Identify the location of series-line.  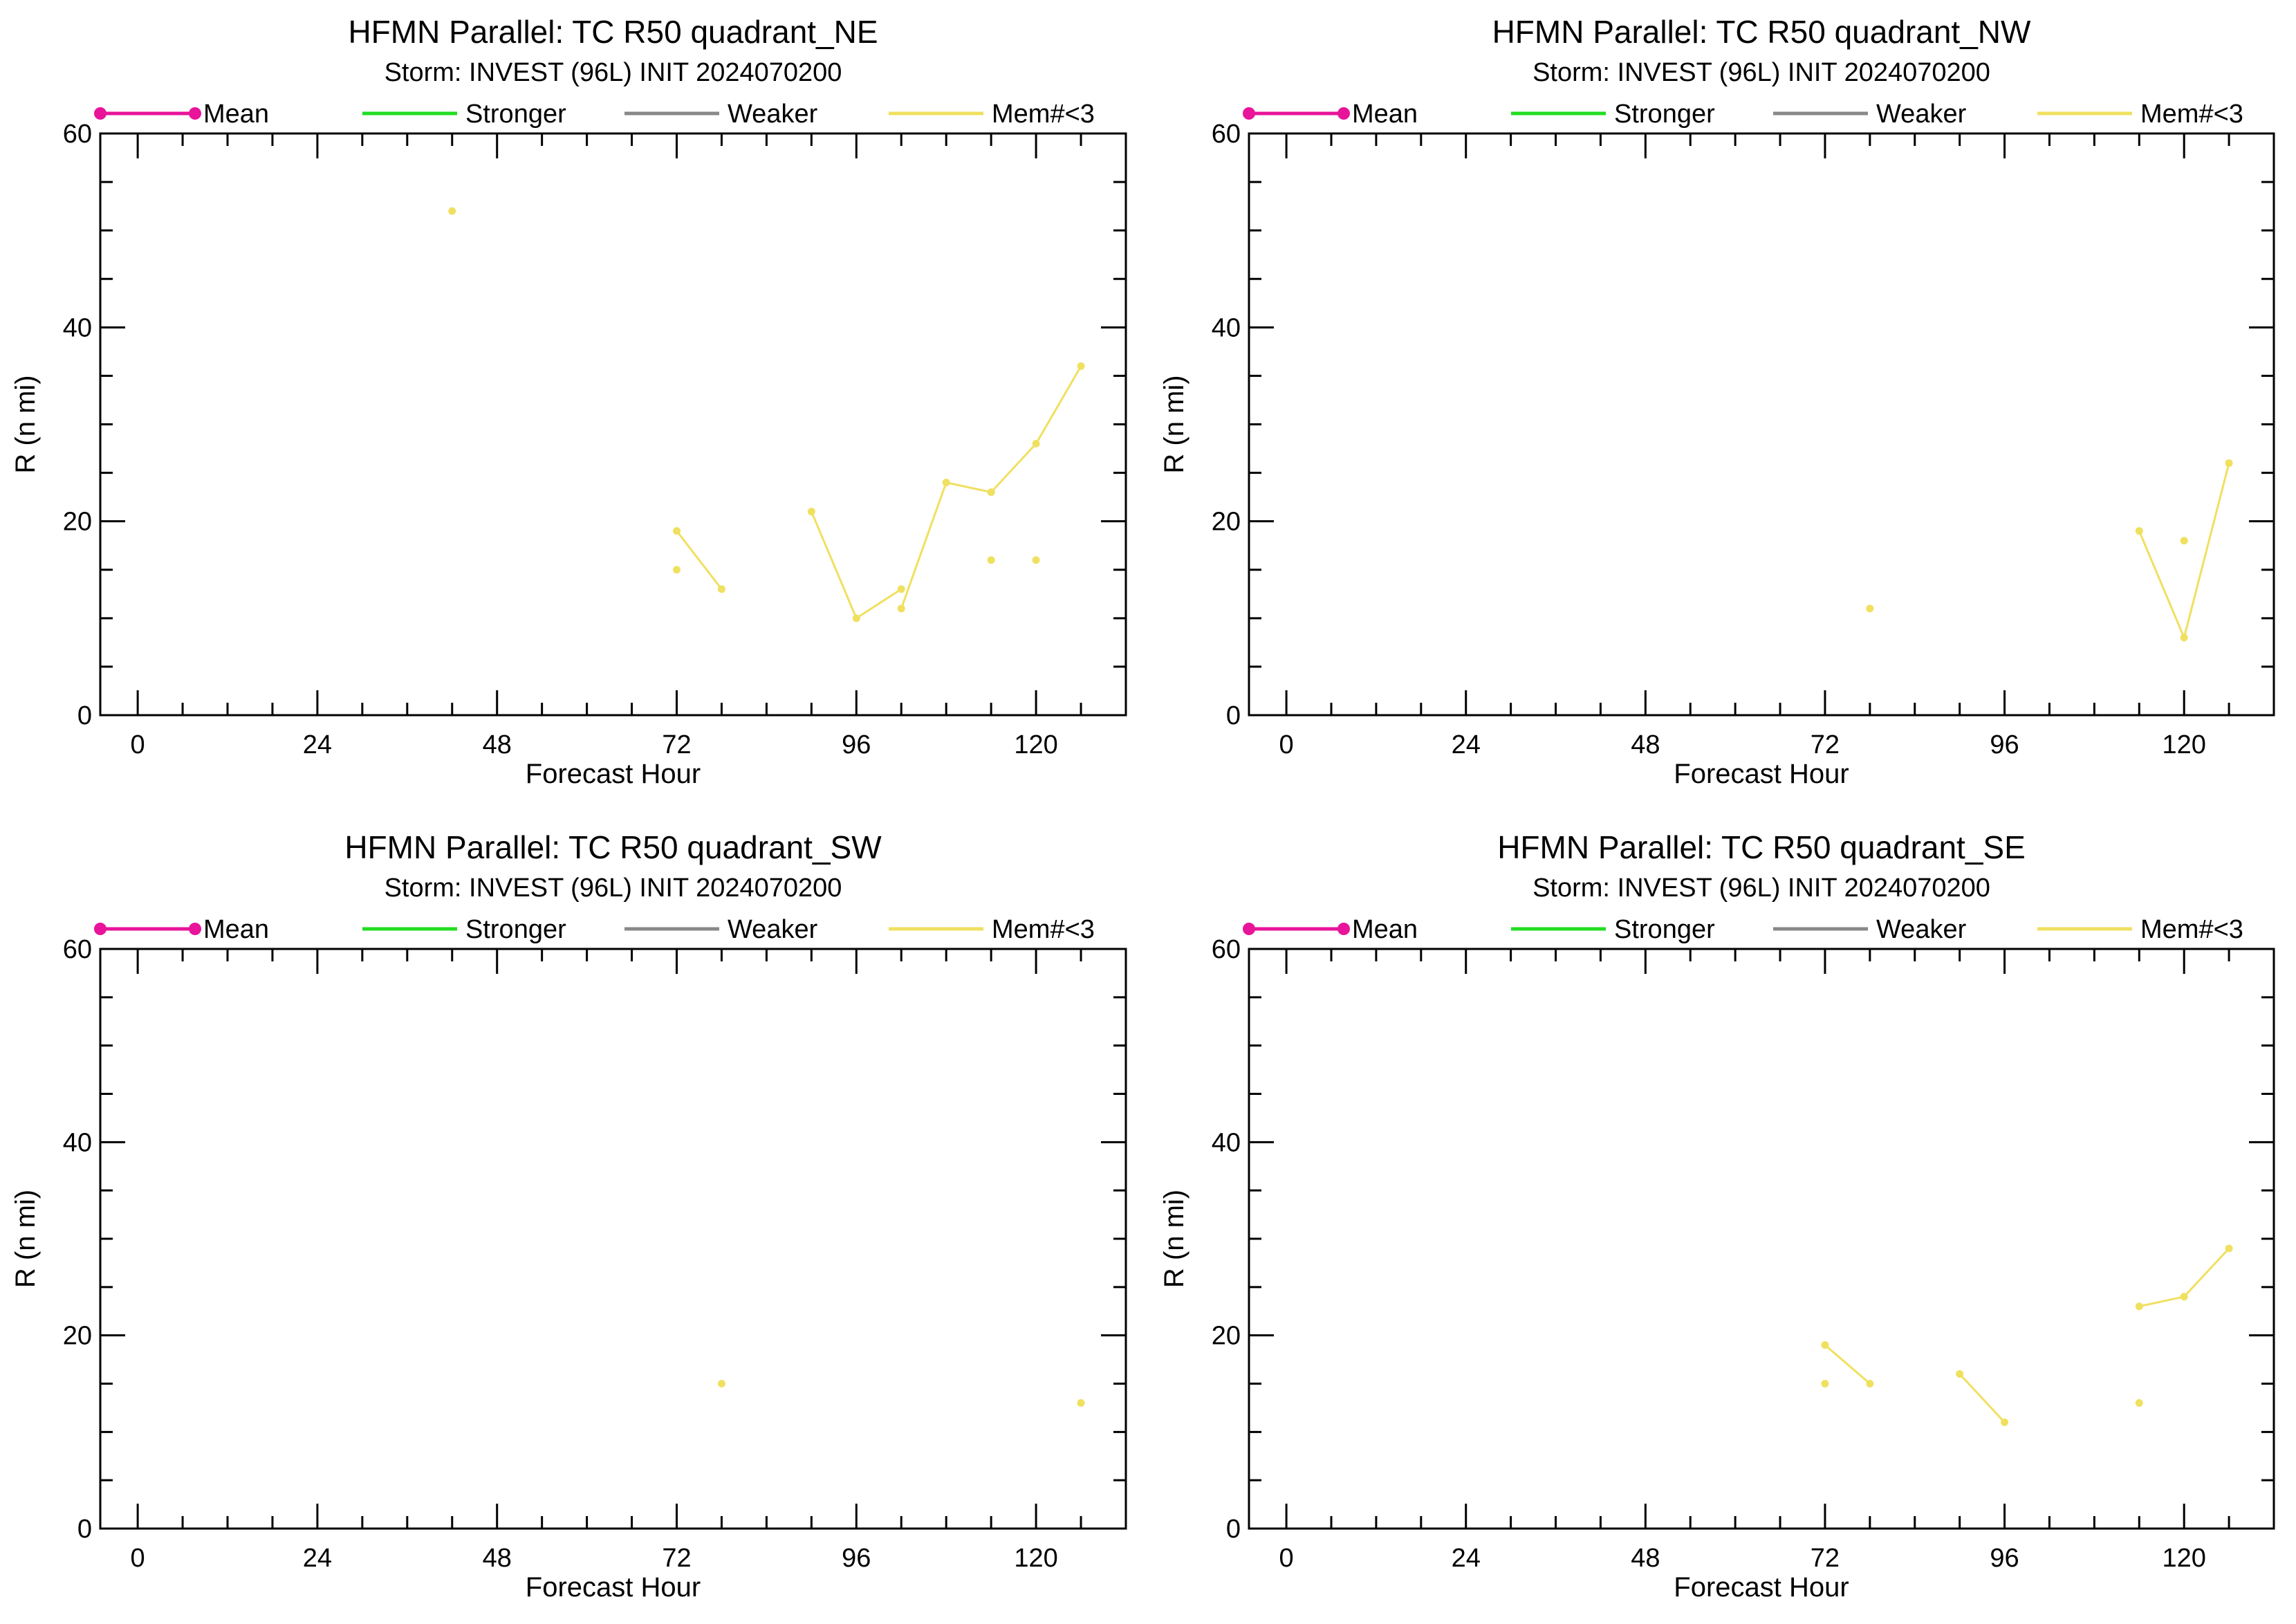
(1848, 1364).